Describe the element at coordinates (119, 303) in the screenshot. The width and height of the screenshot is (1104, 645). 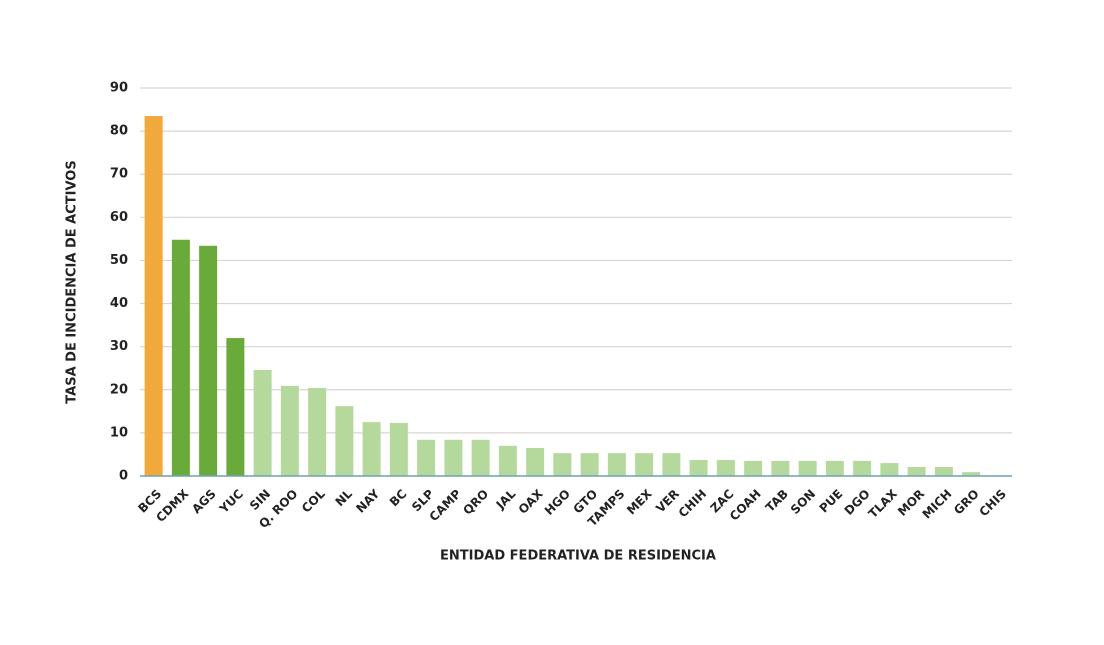
I see `y-tick-label: 40` at that location.